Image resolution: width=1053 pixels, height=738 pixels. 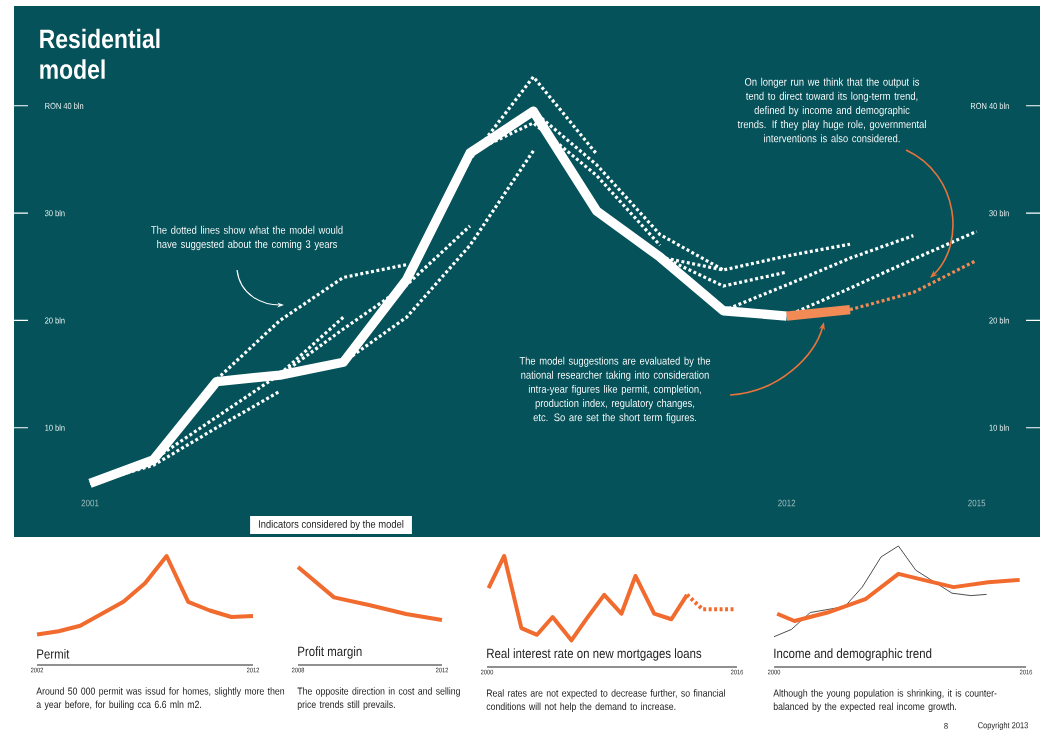 I want to click on text: Real rates are not expected to decrease further, so financial conditions will not help the demand to increase., so click(x=605, y=701).